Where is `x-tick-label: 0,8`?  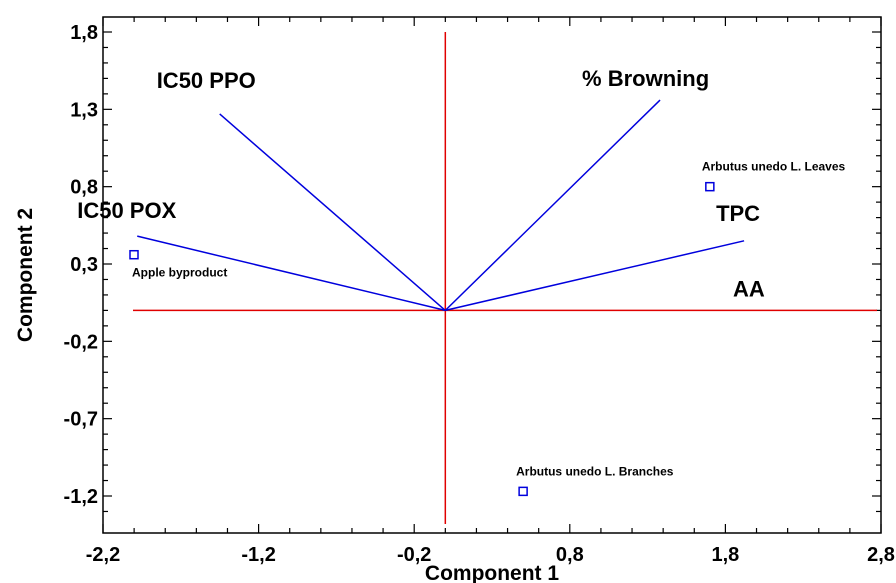
x-tick-label: 0,8 is located at coordinates (570, 555).